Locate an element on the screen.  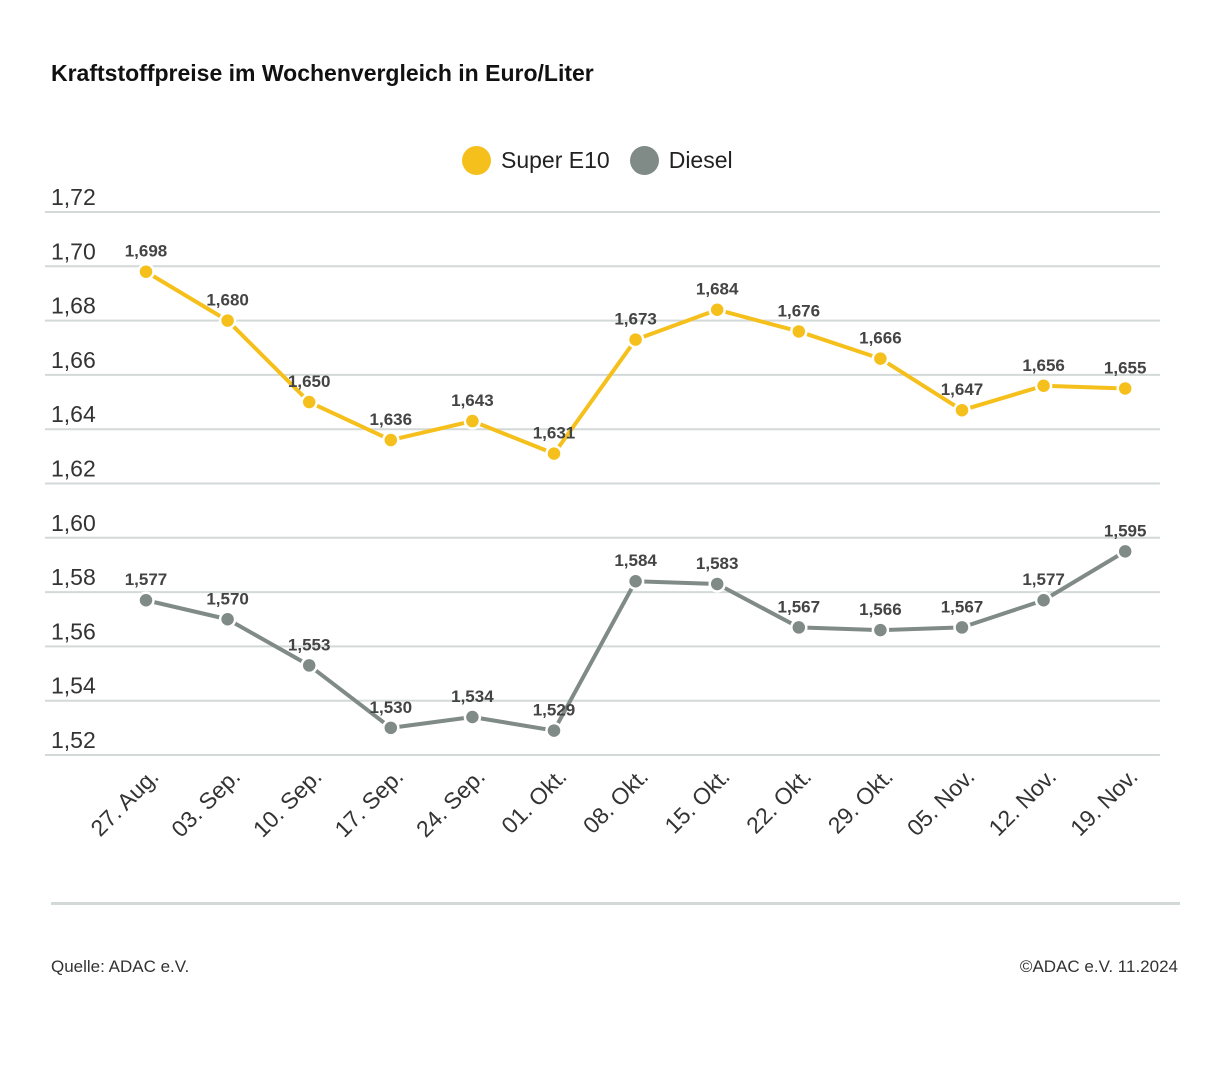
data-label-super: 1,666 is located at coordinates (880, 338).